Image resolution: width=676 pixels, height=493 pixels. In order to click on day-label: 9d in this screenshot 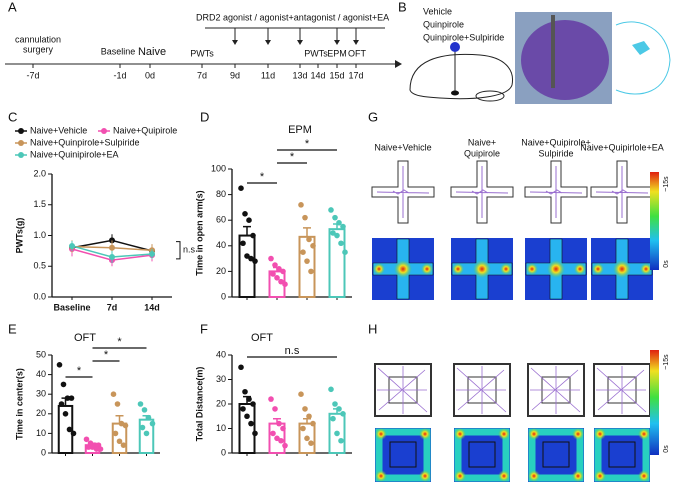, I will do `click(235, 75)`.